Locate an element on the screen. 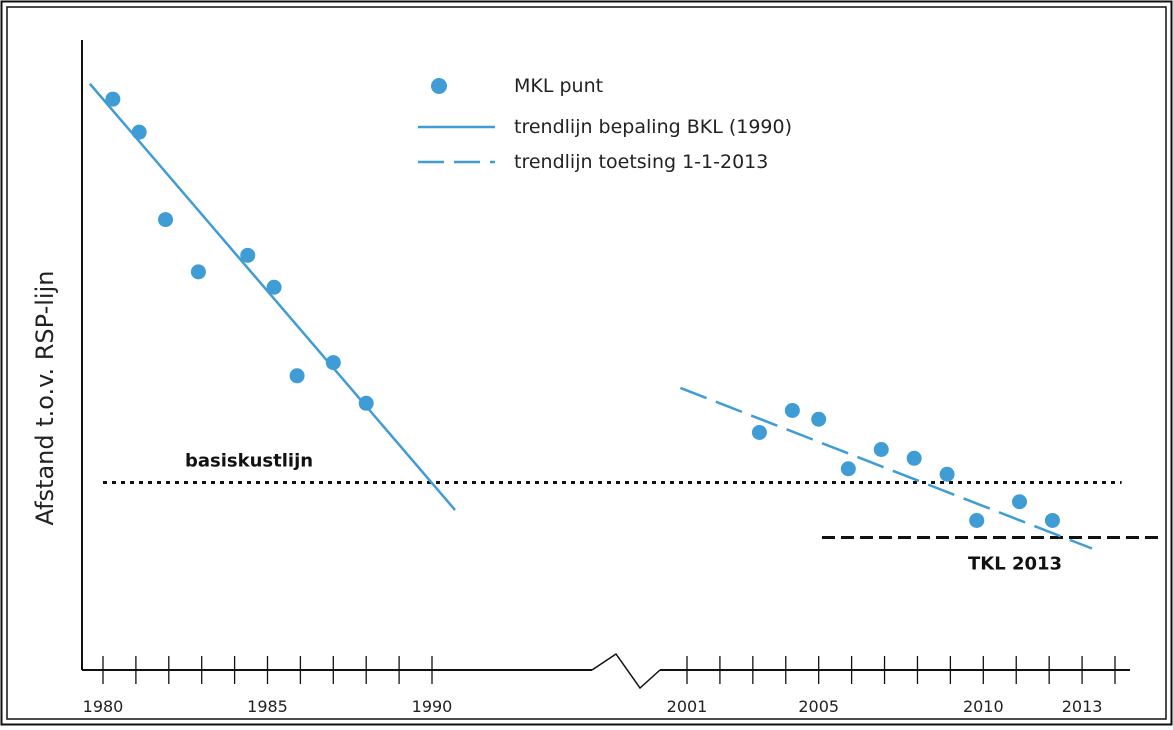 This screenshot has height=730, width=1173. x-tick-label: 2010 is located at coordinates (983, 706).